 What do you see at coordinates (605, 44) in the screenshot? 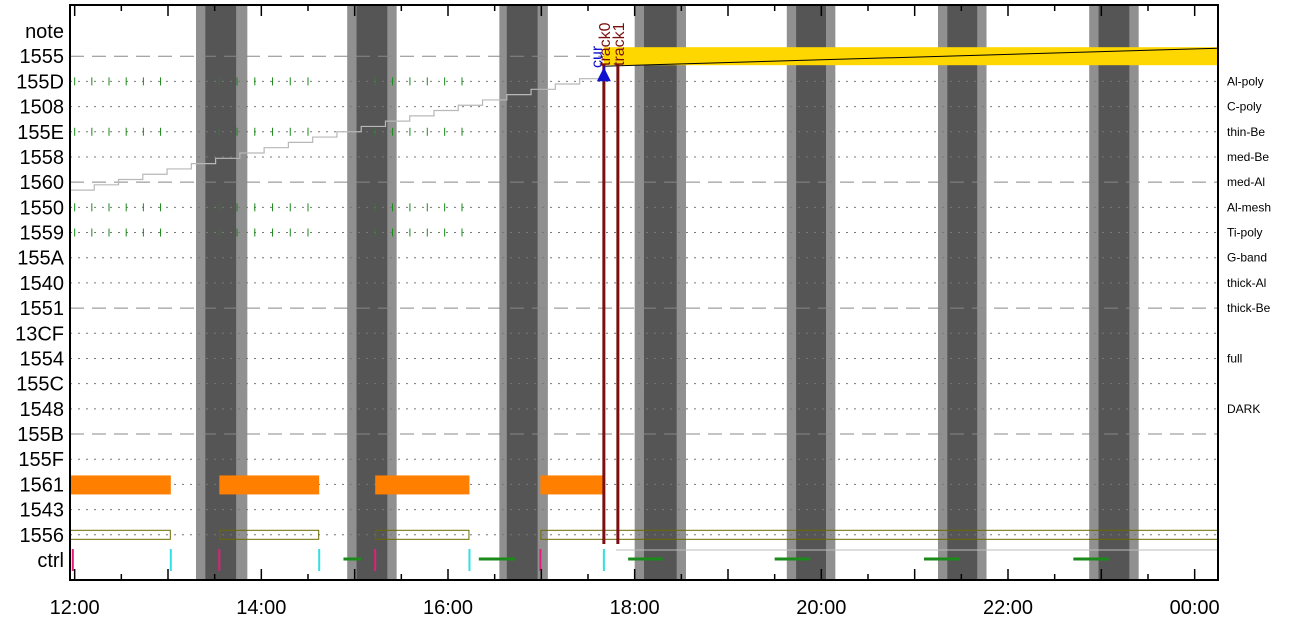
I see `marker-label-track0: track0` at bounding box center [605, 44].